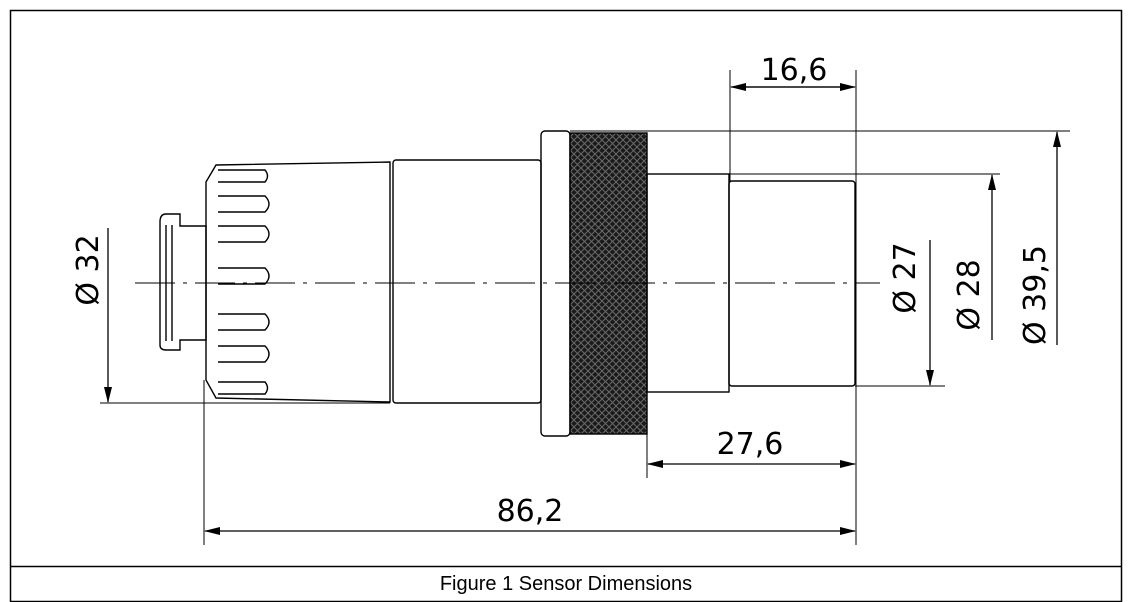  Describe the element at coordinates (794, 70) in the screenshot. I see `dim-label-16-6: 16,6` at that location.